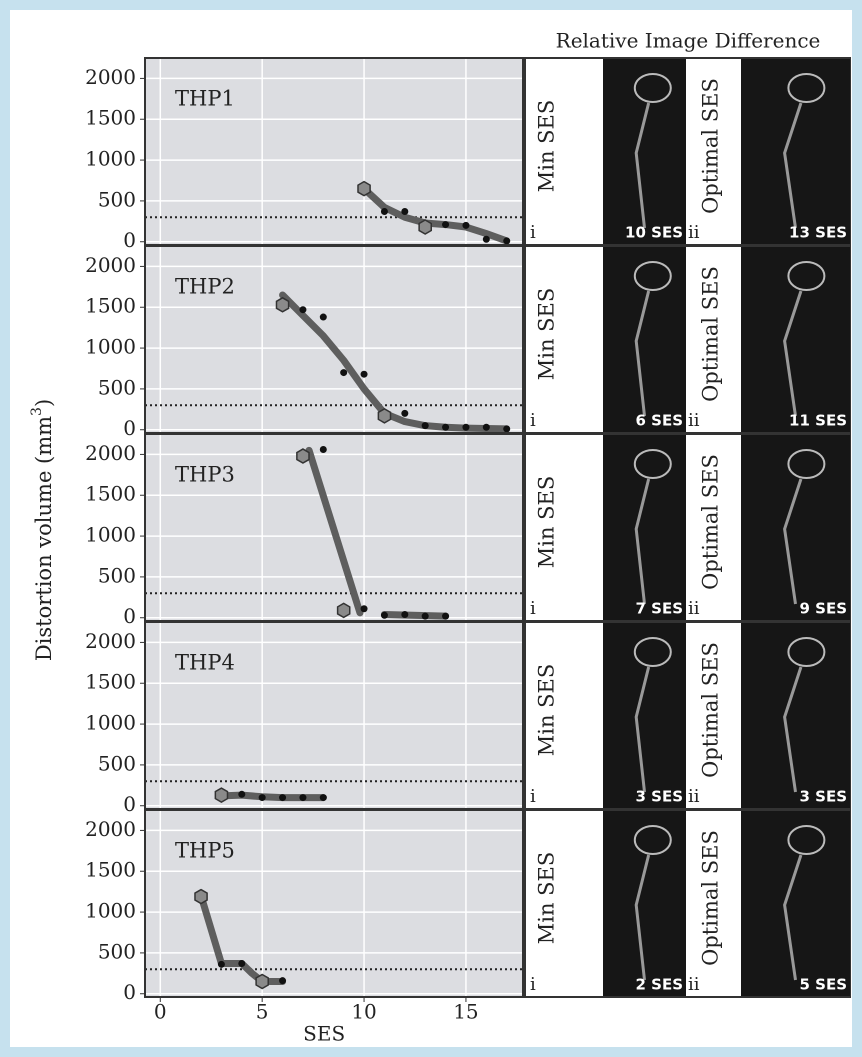  Describe the element at coordinates (818, 233) in the screenshot. I see `image-ses: 13 SES` at that location.